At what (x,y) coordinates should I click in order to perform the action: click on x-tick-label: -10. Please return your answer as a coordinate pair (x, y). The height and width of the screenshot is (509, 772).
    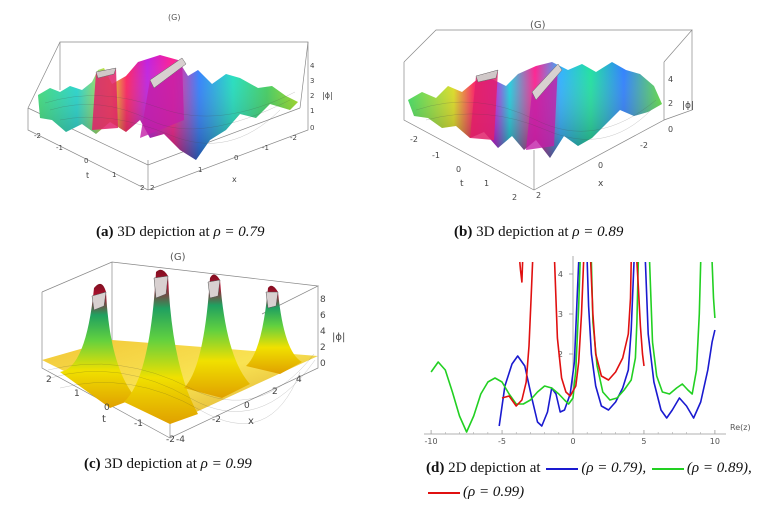
    Looking at the image, I should click on (431, 441).